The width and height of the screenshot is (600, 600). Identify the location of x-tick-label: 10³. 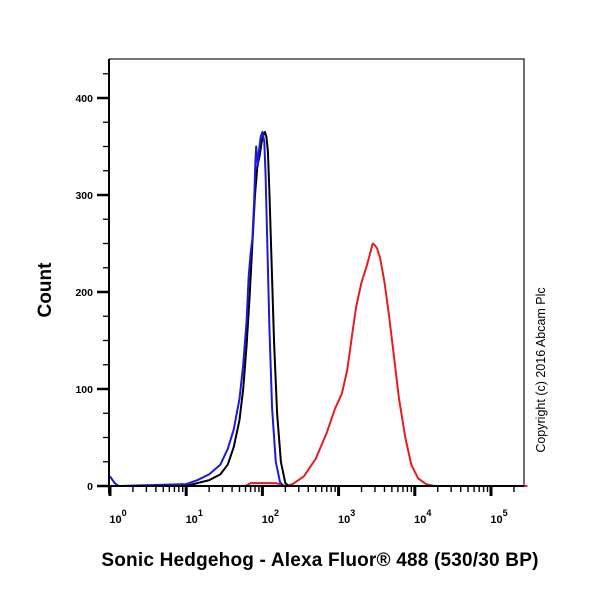
(346, 517).